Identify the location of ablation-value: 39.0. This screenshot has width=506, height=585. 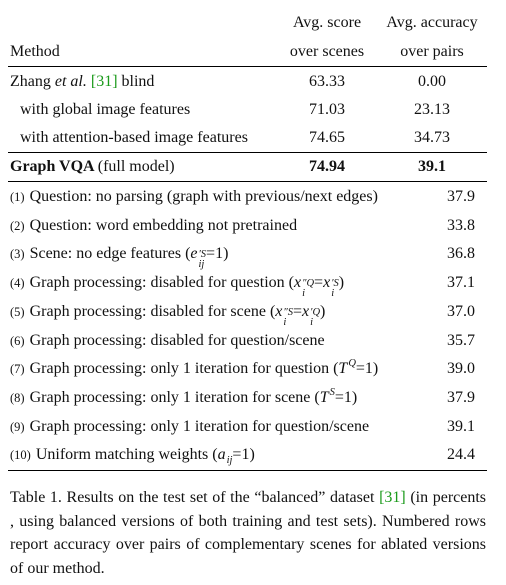
(461, 369).